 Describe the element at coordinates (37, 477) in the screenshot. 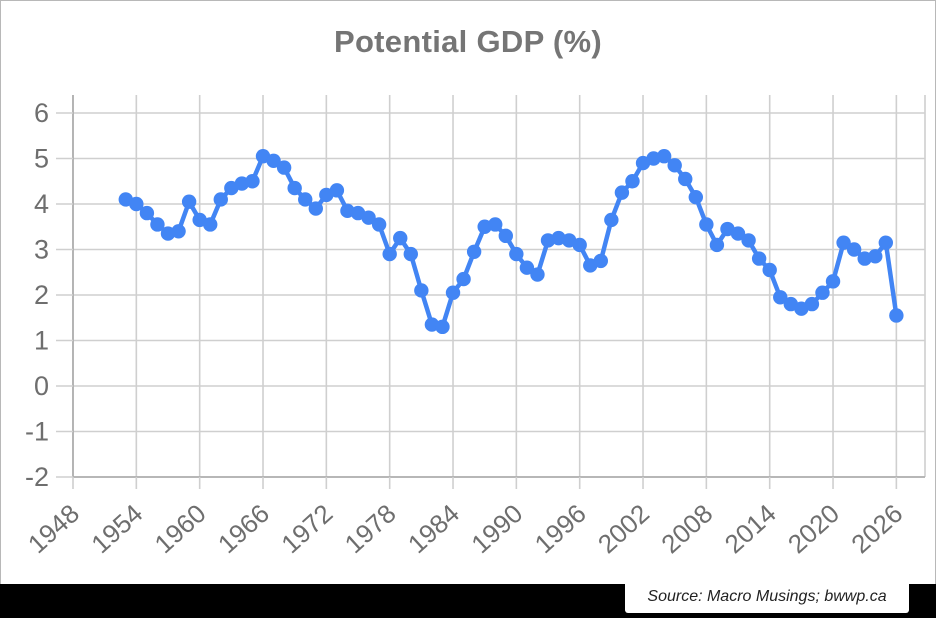

I see `y-tick-label: -2` at that location.